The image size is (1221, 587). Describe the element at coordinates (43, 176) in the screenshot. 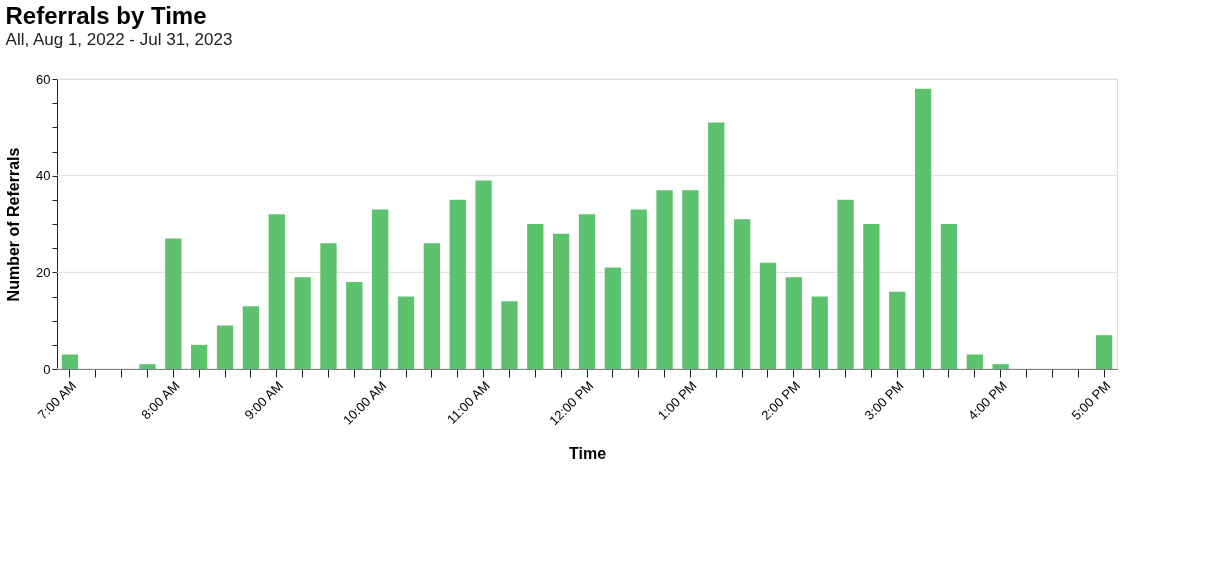

I see `y-tick-label: 40` at that location.